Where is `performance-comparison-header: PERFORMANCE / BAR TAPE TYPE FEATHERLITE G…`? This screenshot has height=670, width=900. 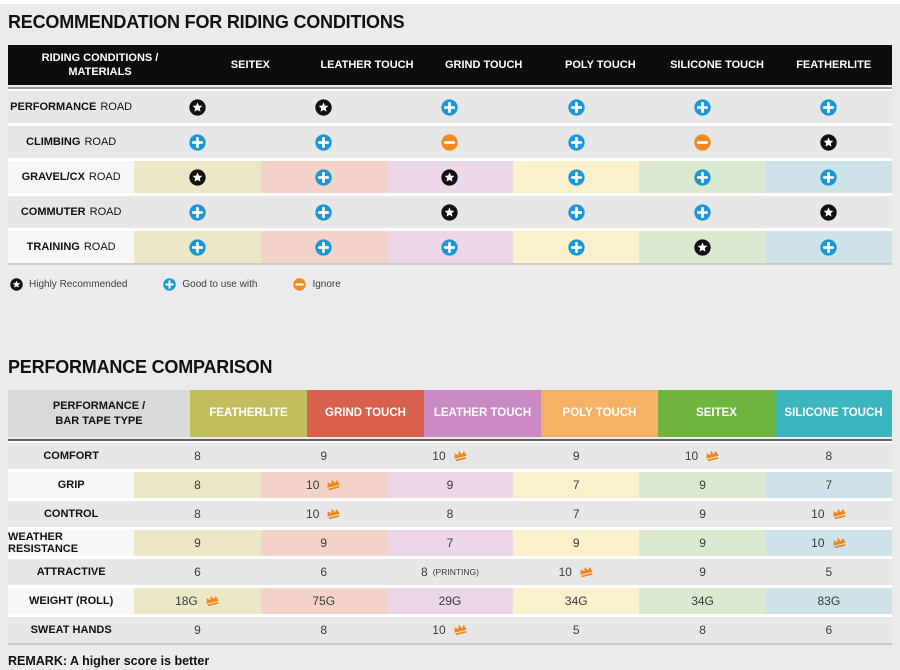
performance-comparison-header: PERFORMANCE / BAR TAPE TYPE FEATHERLITE G… is located at coordinates (450, 413).